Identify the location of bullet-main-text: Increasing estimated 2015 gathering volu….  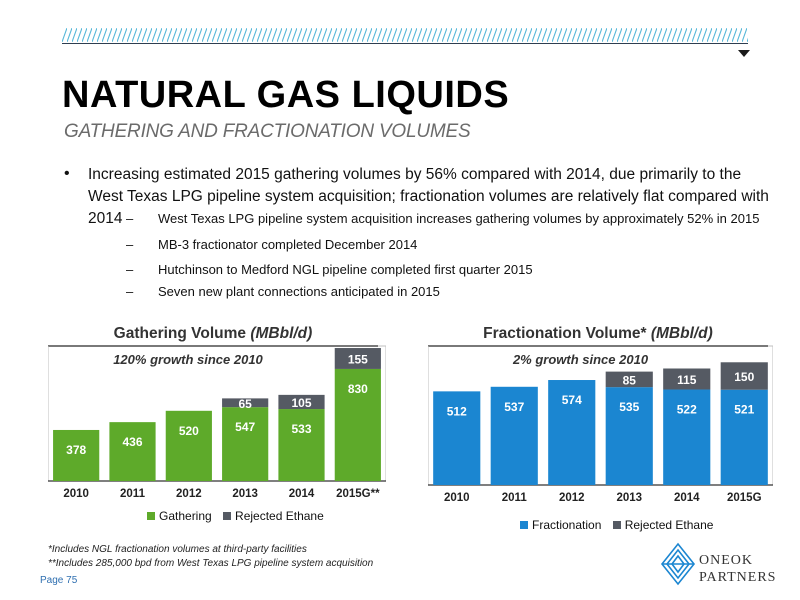
(428, 196).